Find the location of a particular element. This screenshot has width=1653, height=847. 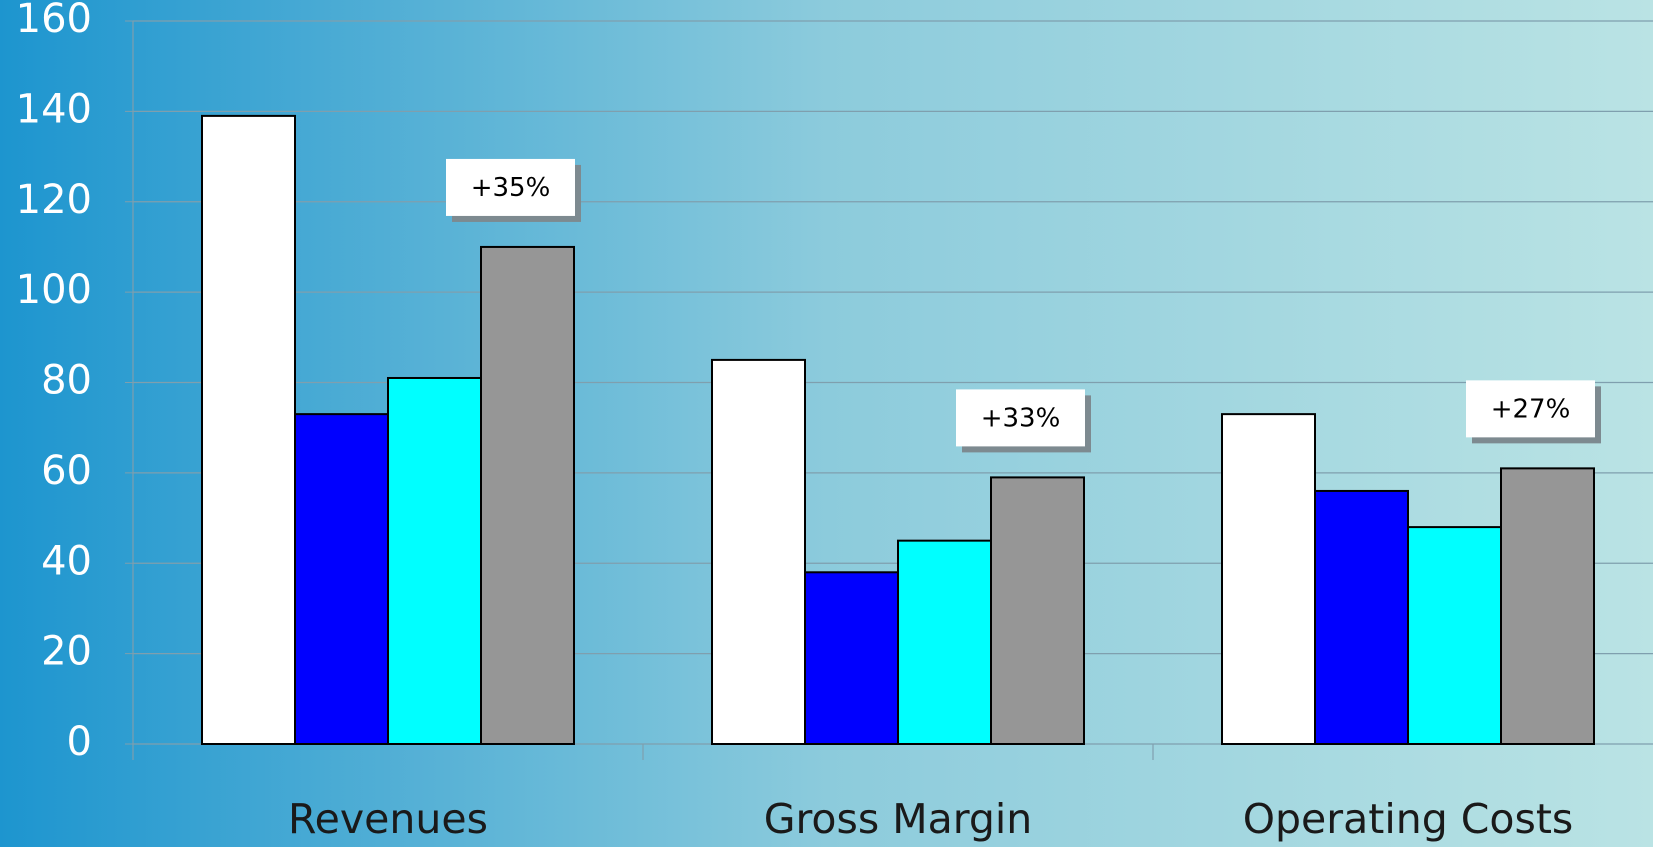

y-tick-label: 60 is located at coordinates (66, 471).